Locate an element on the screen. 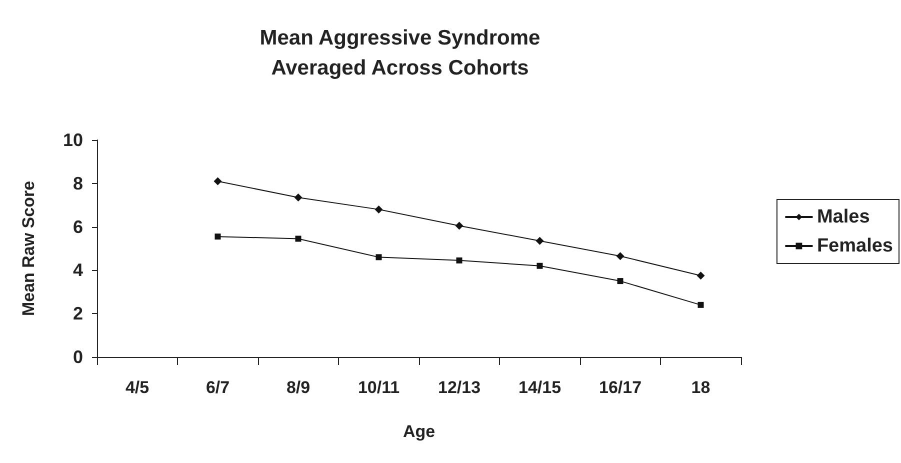 The width and height of the screenshot is (901, 463). y-axis-title: Mean Raw Score is located at coordinates (28, 248).